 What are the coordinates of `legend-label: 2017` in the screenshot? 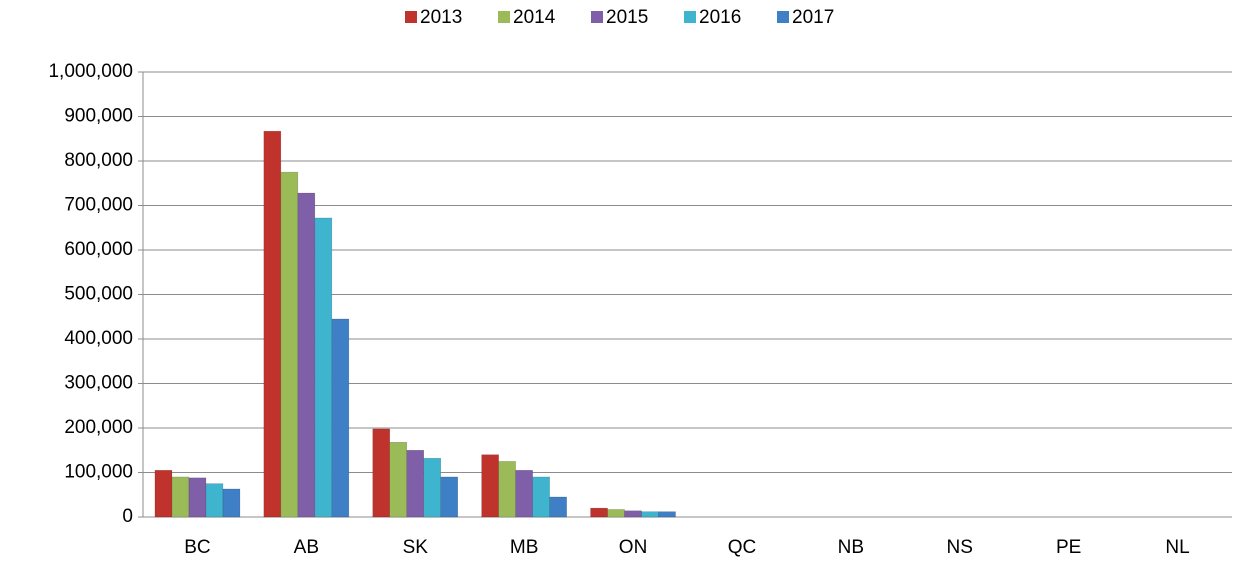 It's located at (813, 17).